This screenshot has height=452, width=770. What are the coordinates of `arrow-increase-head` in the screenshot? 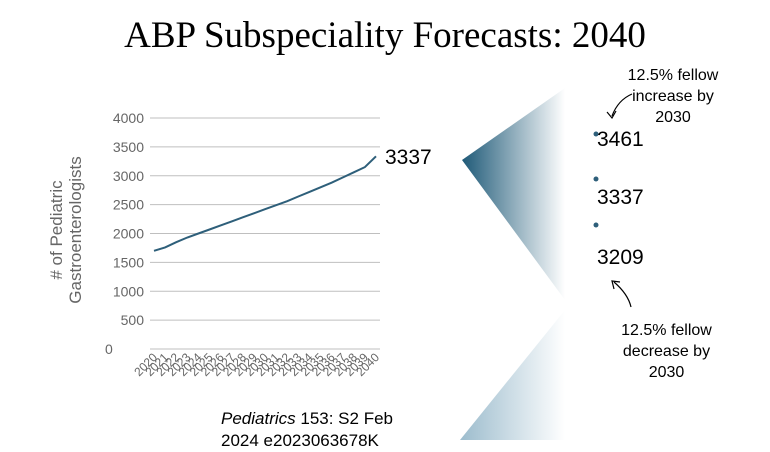 It's located at (611, 115).